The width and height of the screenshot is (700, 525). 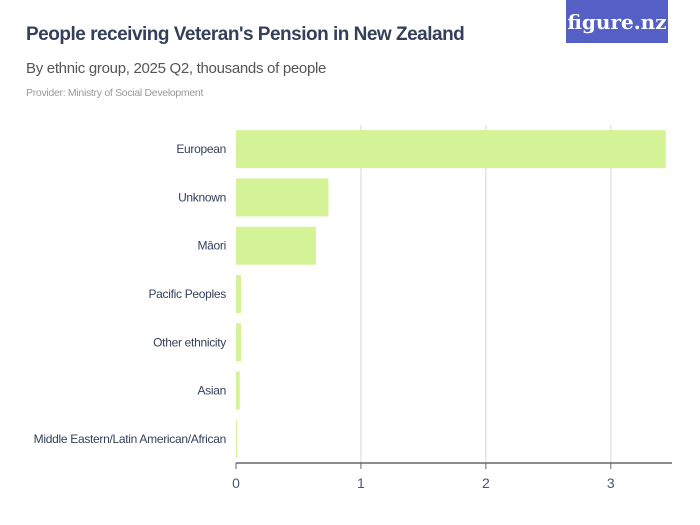 What do you see at coordinates (201, 149) in the screenshot?
I see `category-label: European` at bounding box center [201, 149].